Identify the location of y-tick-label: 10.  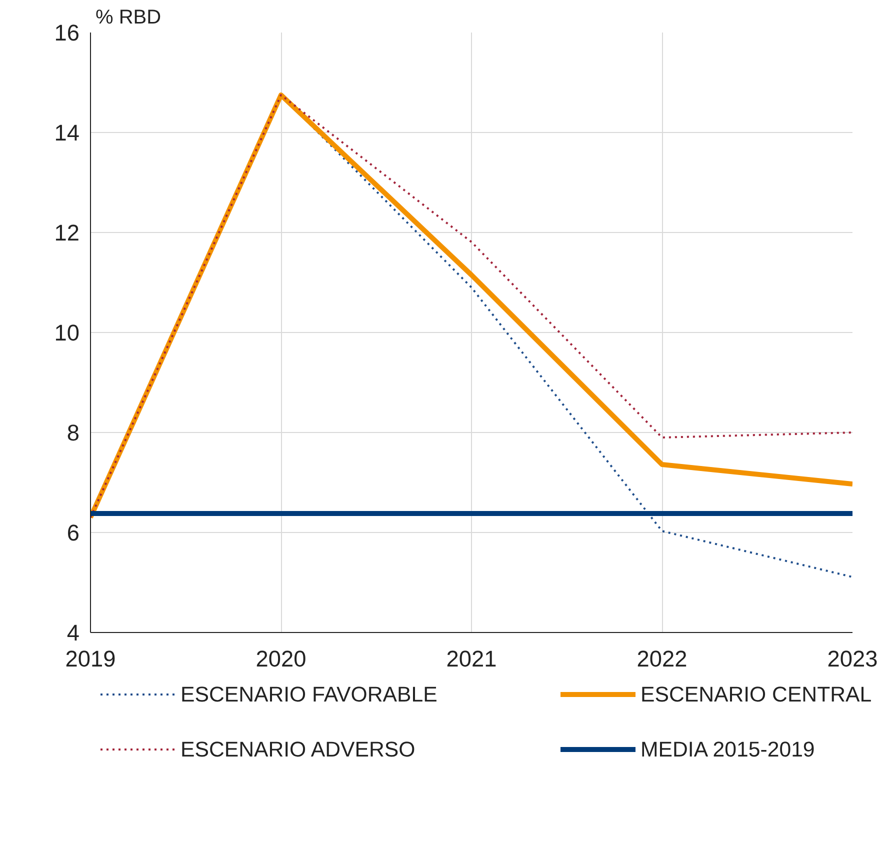
(67, 333).